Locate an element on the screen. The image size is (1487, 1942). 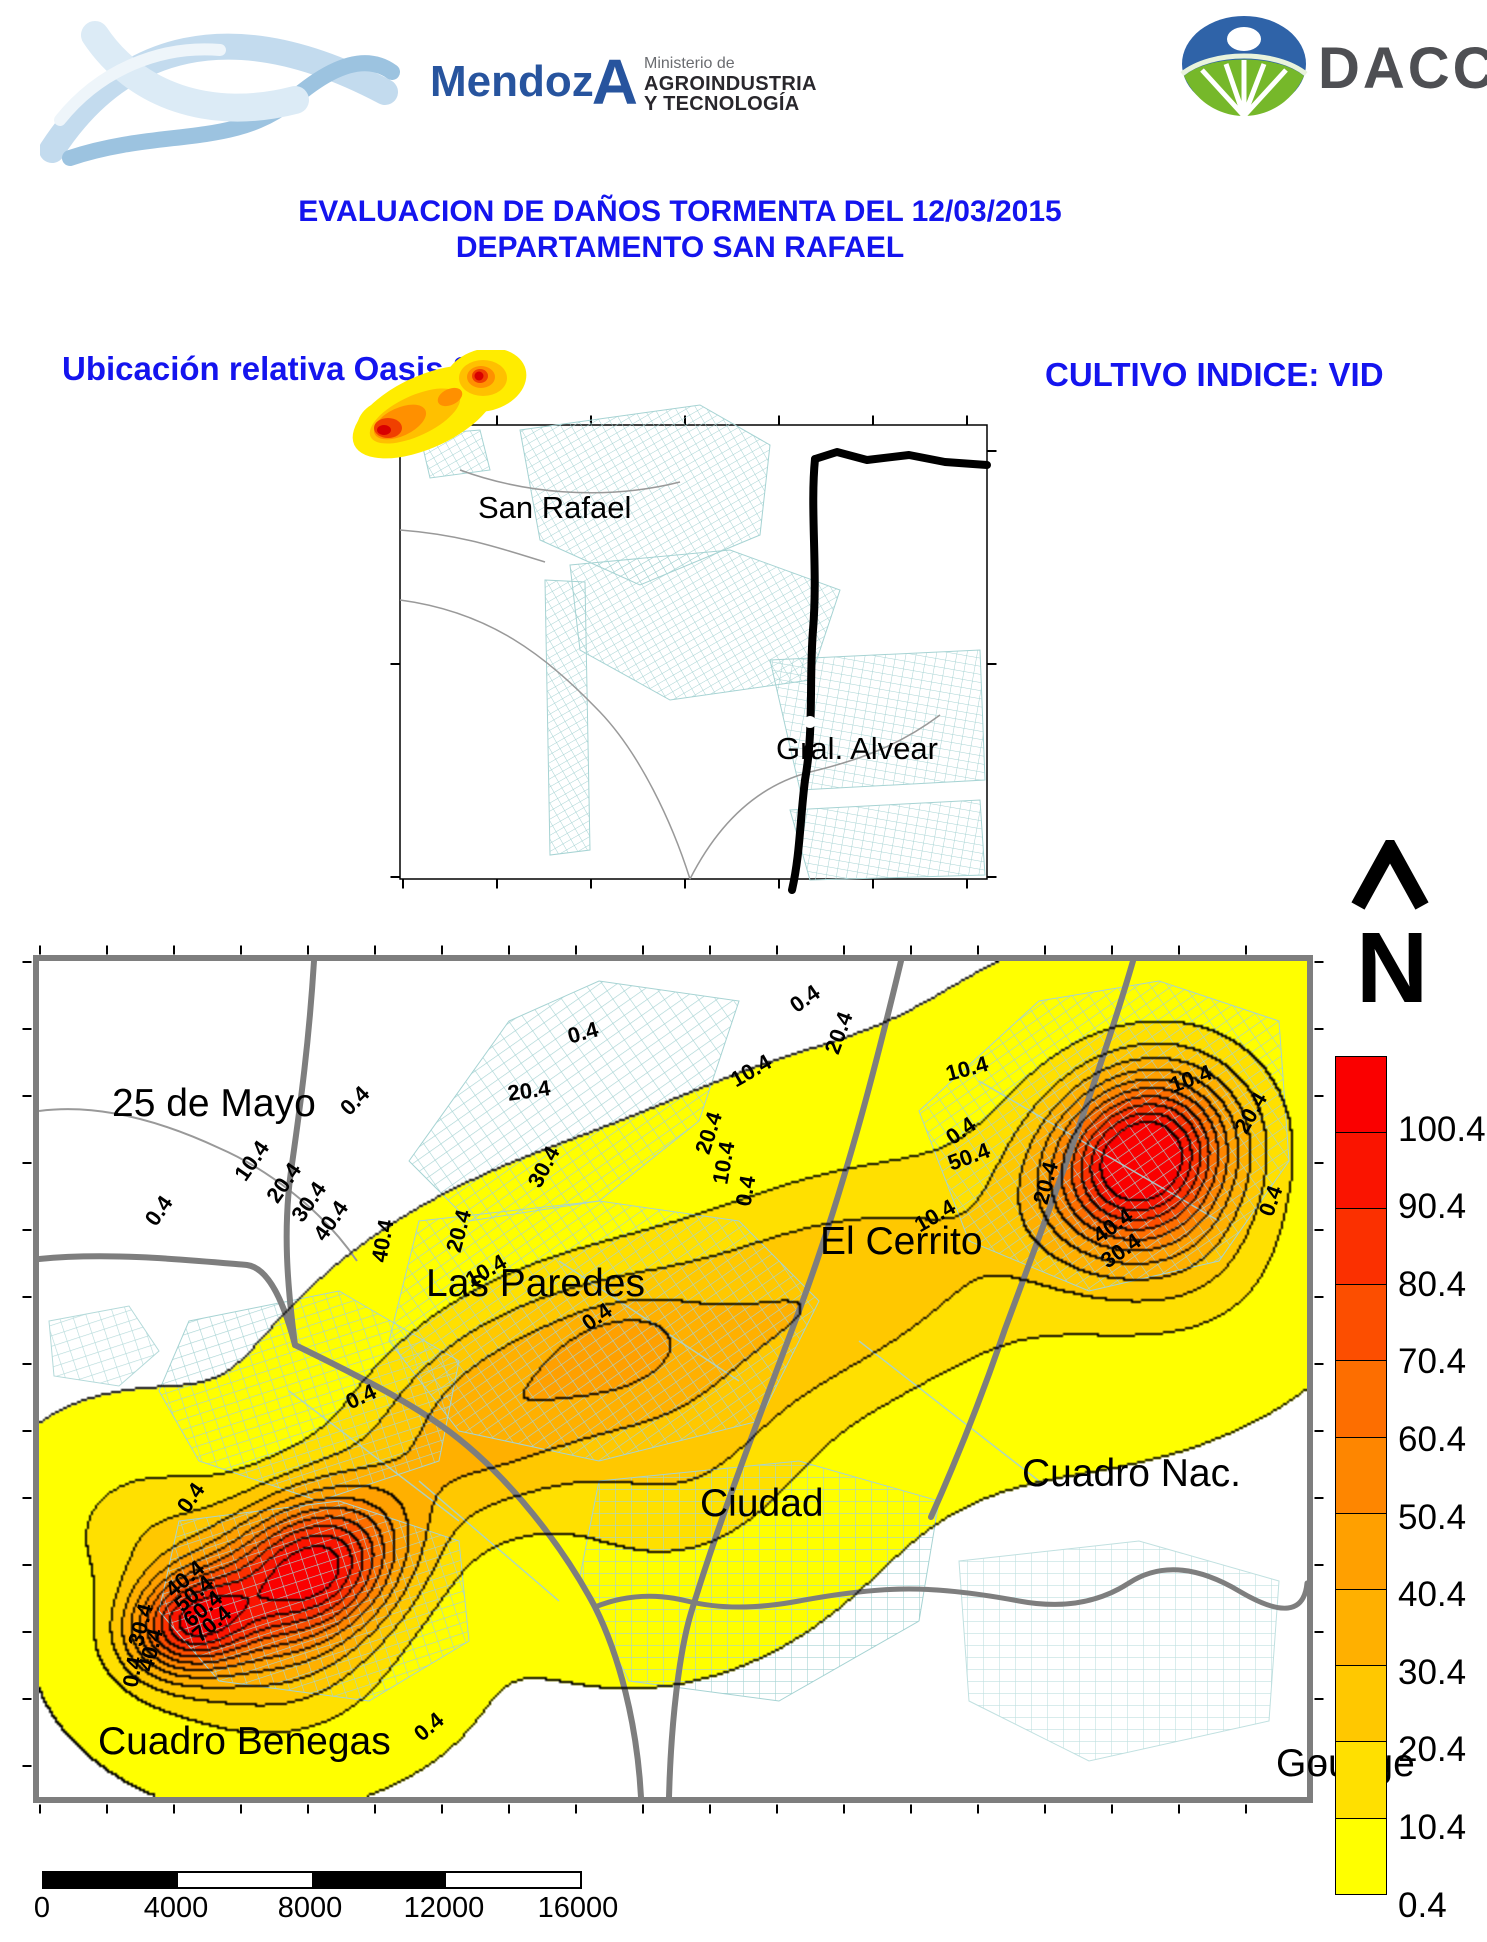
scale-bar-tick-label: 12000 is located at coordinates (444, 1908).